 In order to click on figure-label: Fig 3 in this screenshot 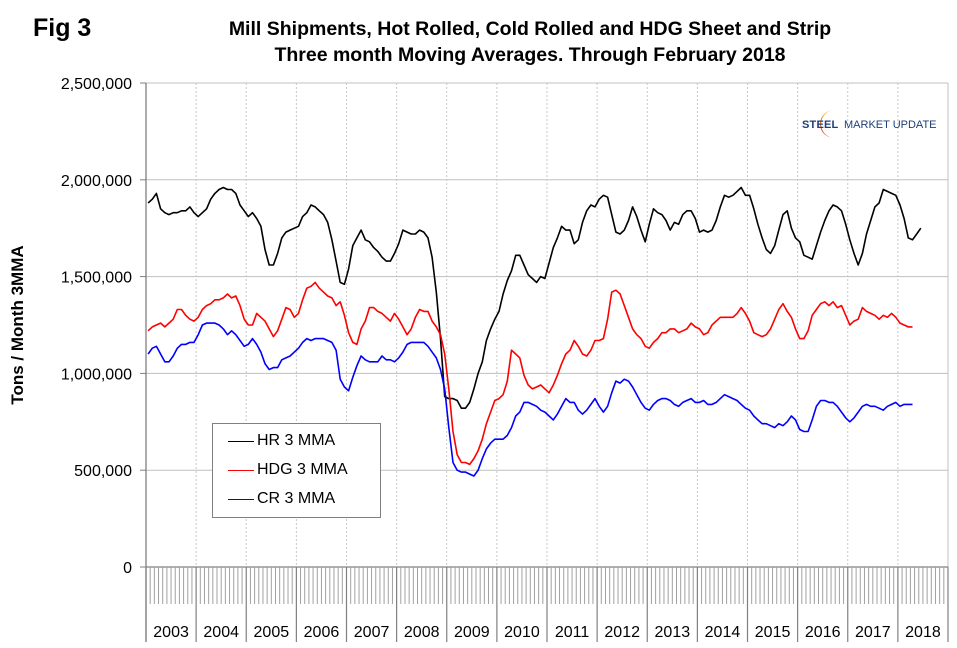, I will do `click(62, 28)`.